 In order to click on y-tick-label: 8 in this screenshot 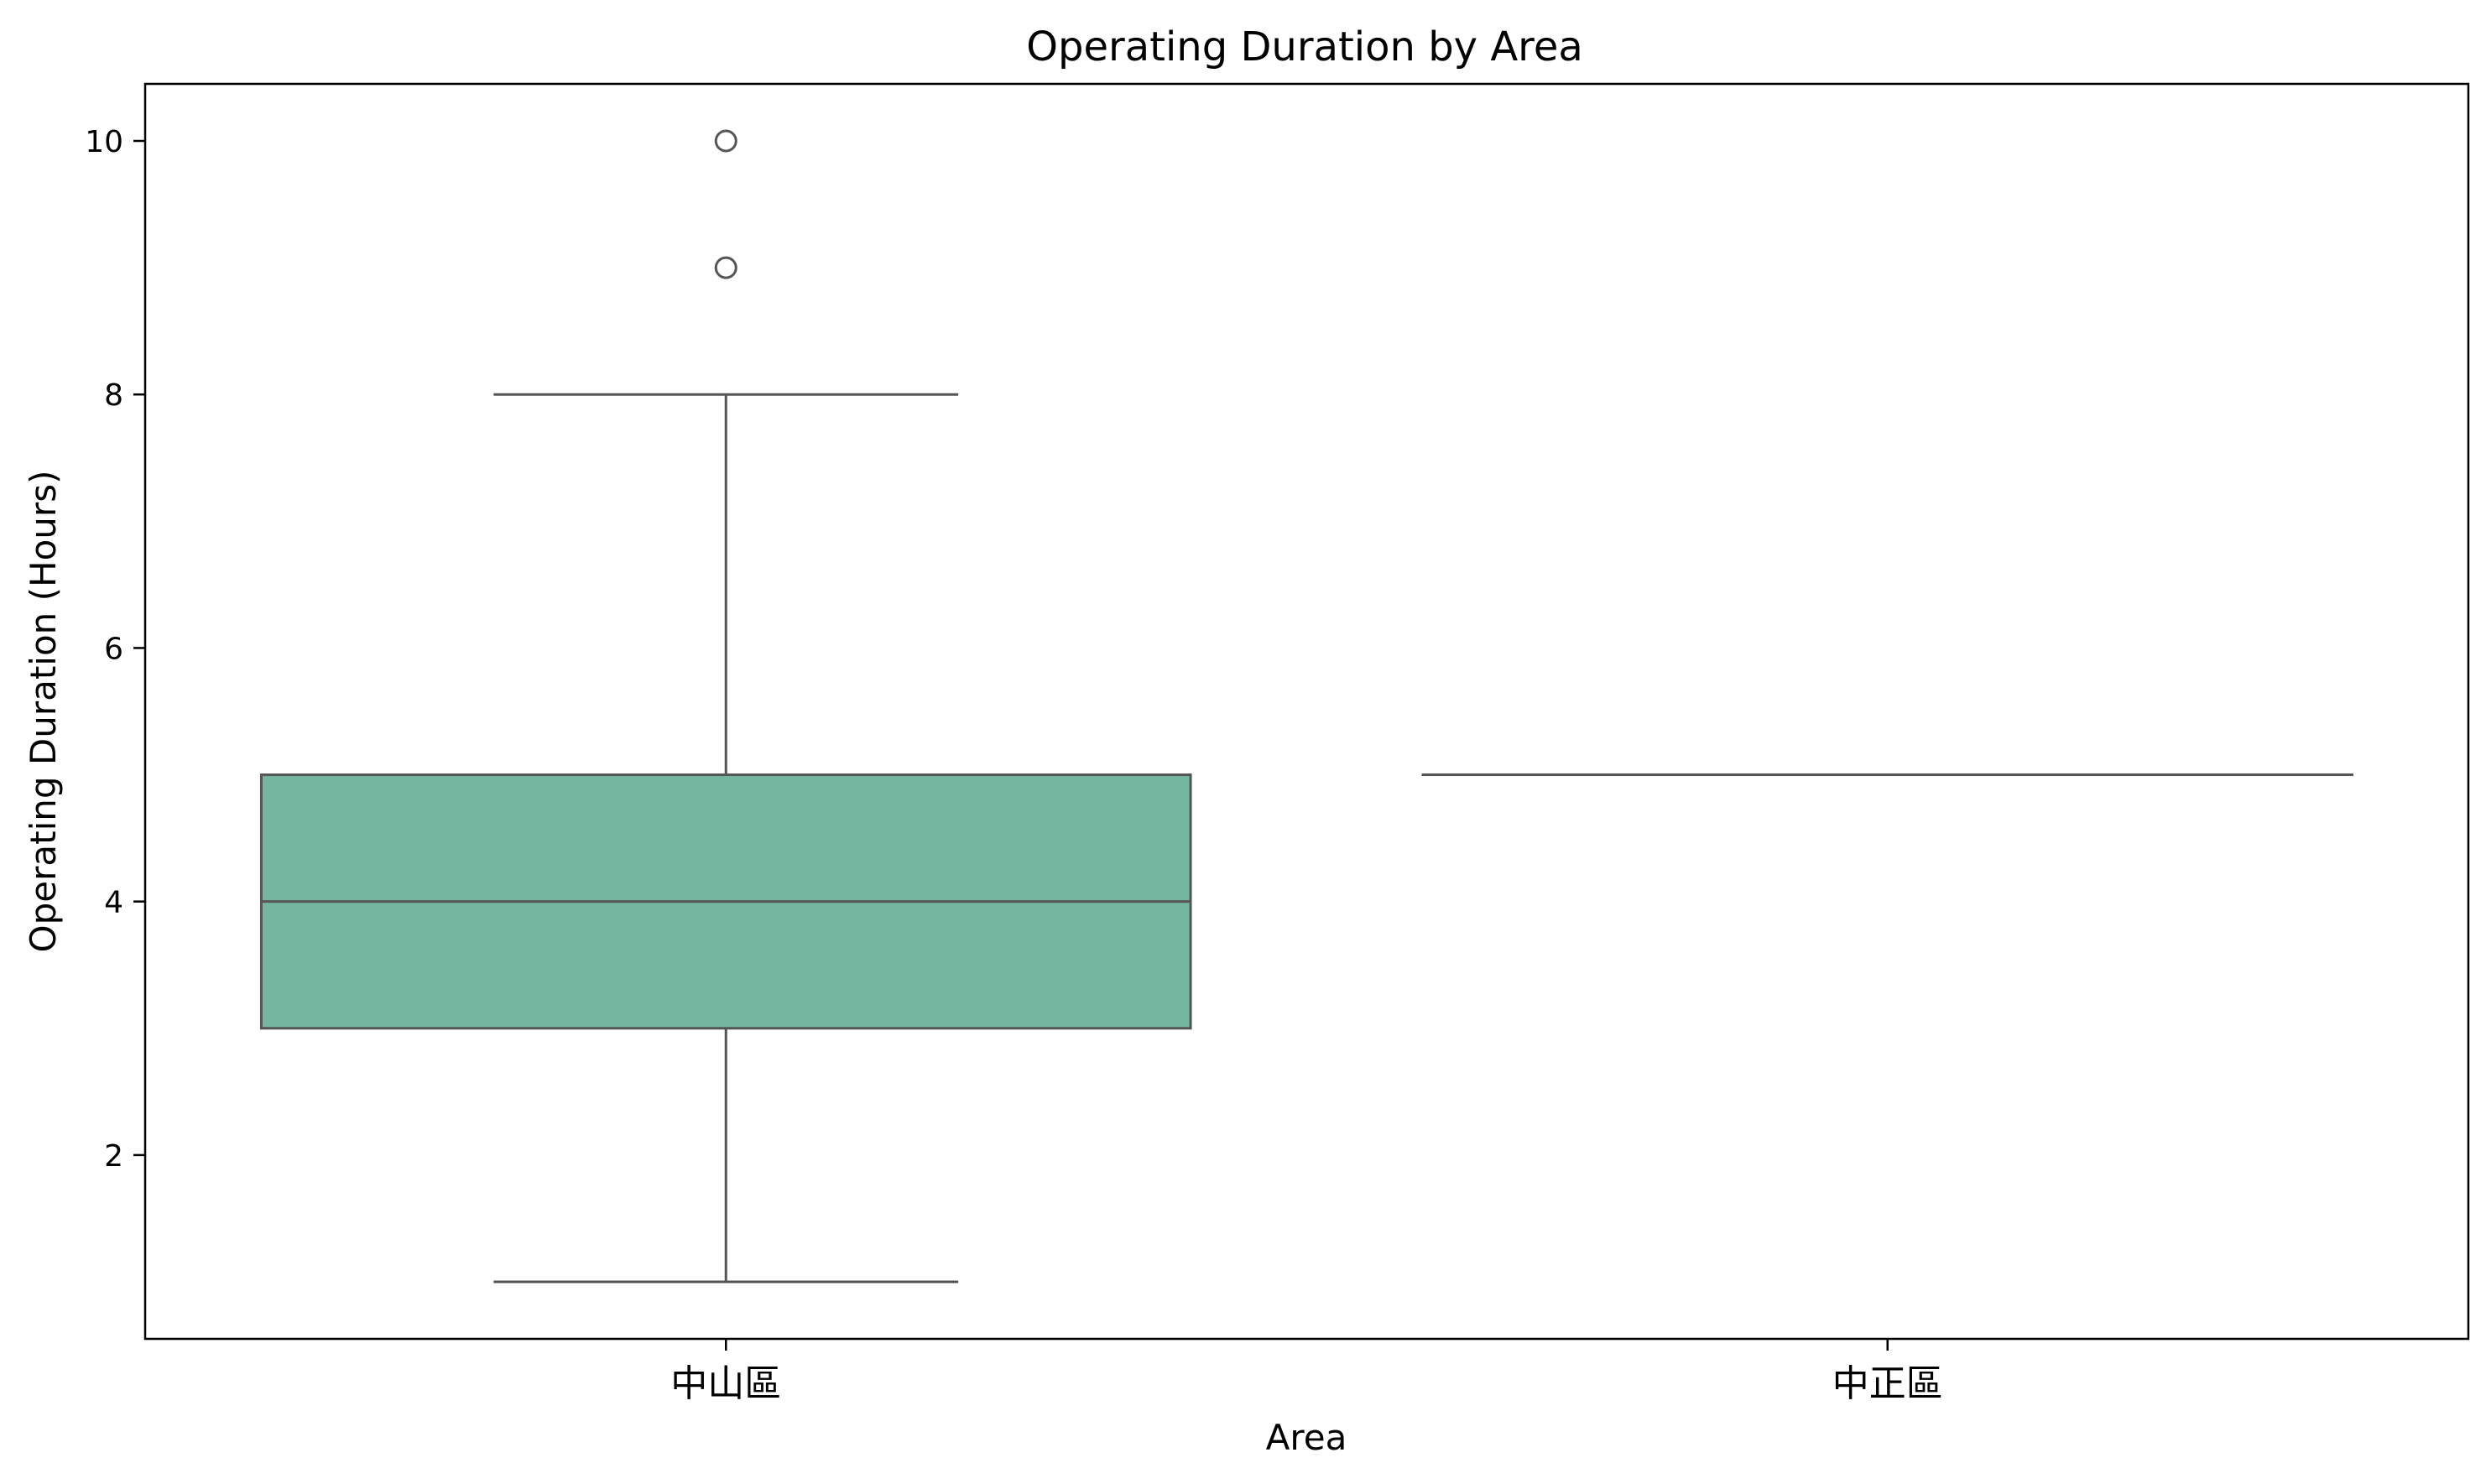, I will do `click(114, 395)`.